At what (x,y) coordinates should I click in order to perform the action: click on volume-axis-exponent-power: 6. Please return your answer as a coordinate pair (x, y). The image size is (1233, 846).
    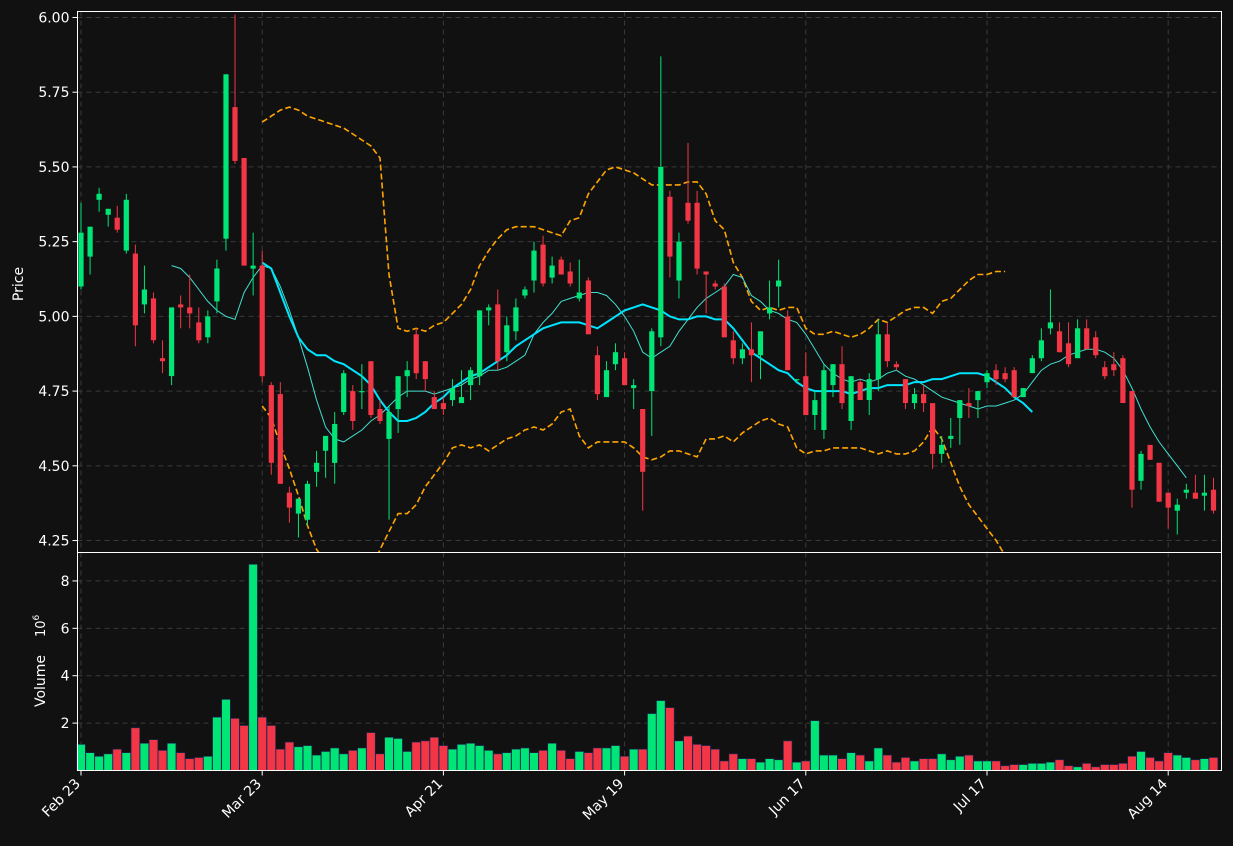
    Looking at the image, I should click on (37, 617).